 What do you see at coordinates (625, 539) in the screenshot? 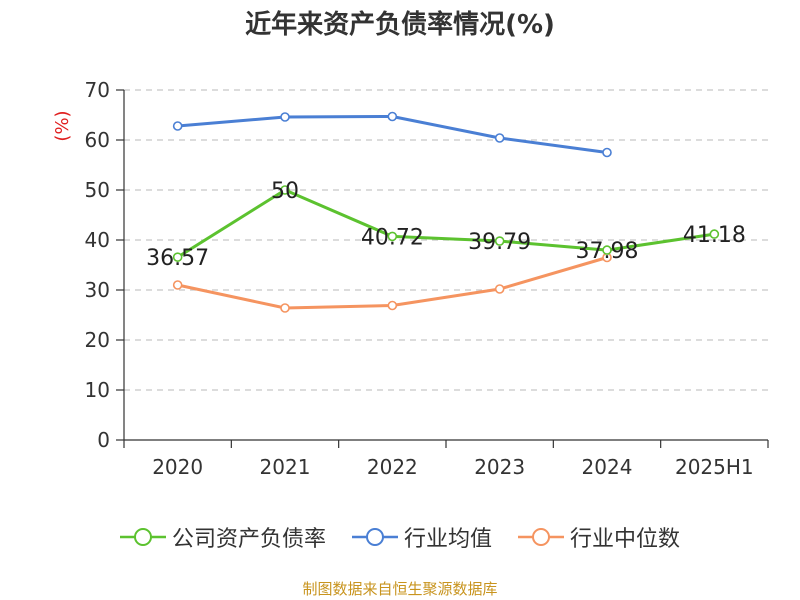
I see `legend-label: 行业中位数` at bounding box center [625, 539].